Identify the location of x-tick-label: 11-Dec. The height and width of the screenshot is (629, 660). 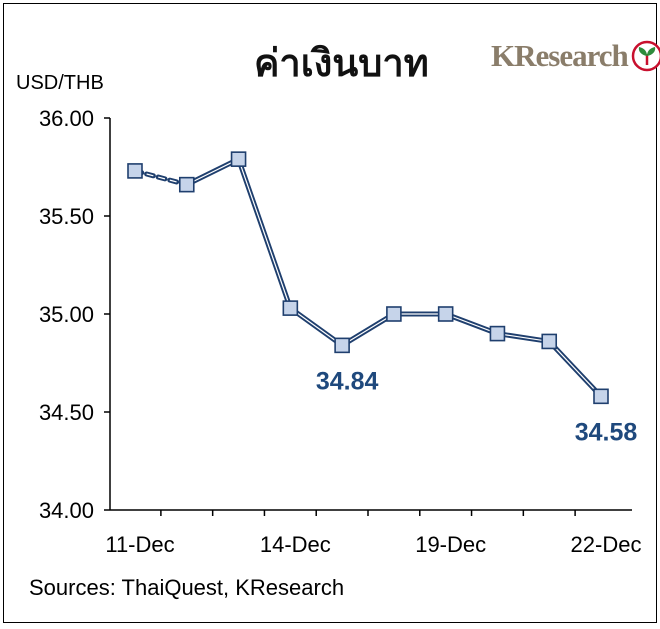
(139, 544).